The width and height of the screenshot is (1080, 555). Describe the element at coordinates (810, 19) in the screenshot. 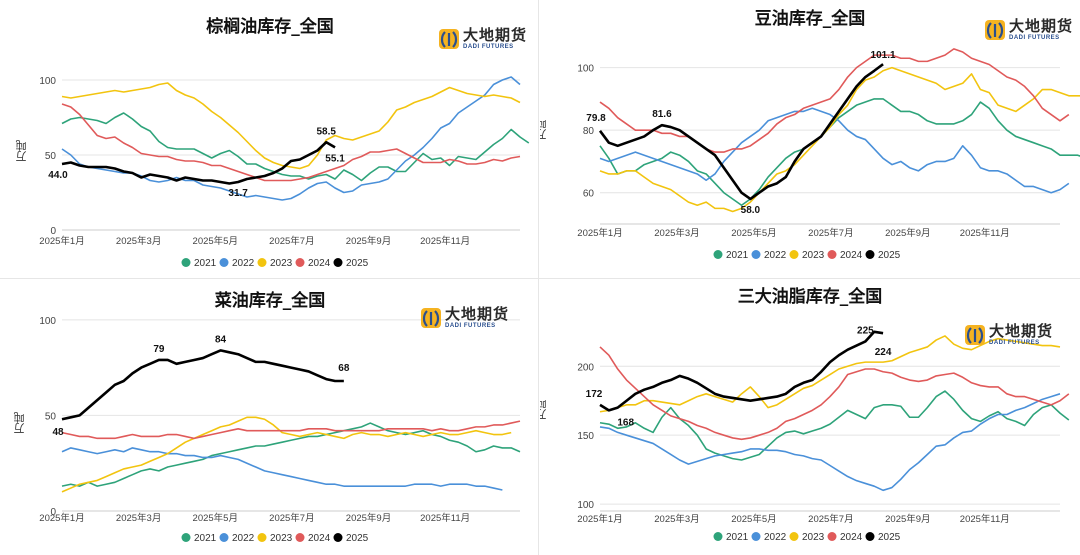

I see `chart-title: 豆油库存_全国` at that location.